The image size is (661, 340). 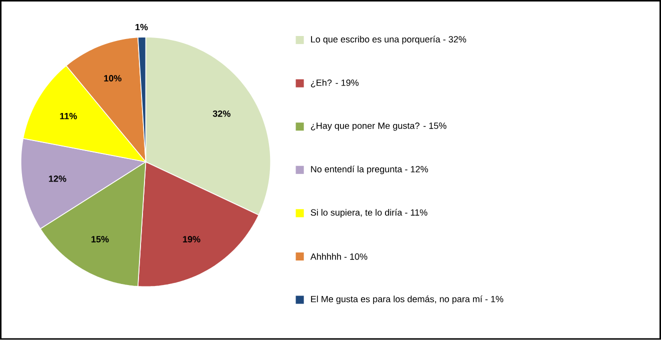 What do you see at coordinates (142, 27) in the screenshot?
I see `data-label: 1%` at bounding box center [142, 27].